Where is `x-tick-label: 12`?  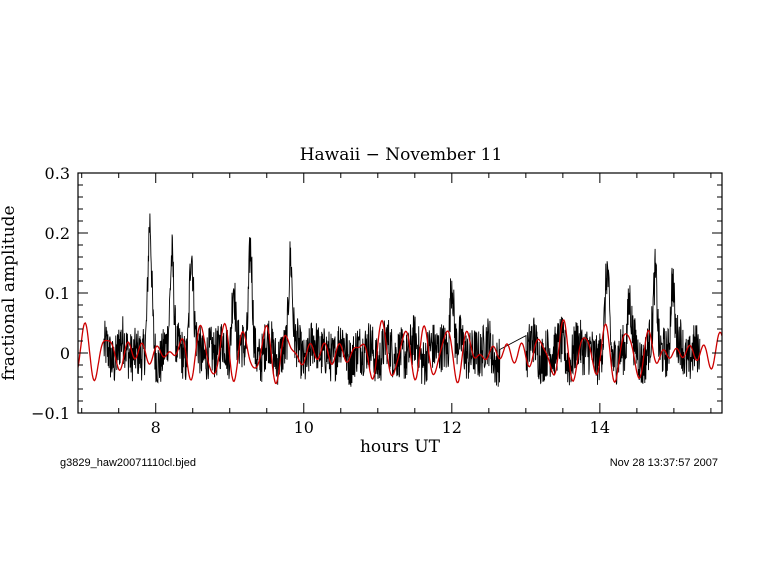 x-tick-label: 12 is located at coordinates (452, 427).